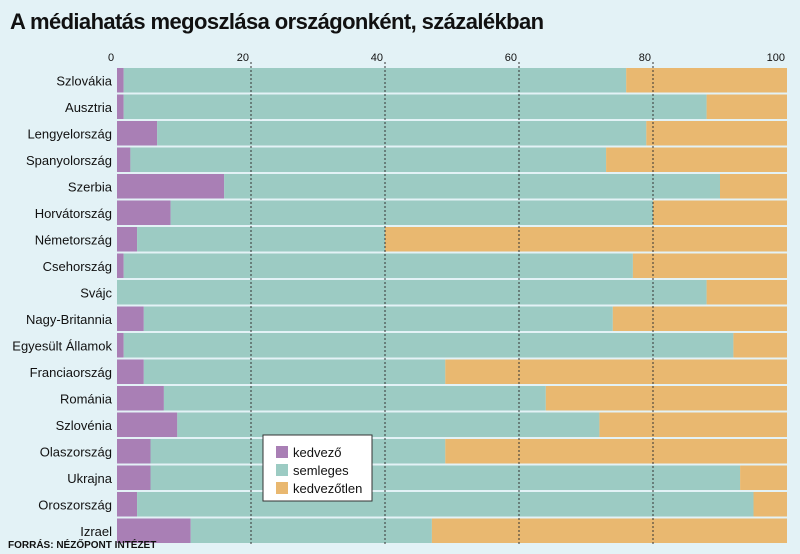 The width and height of the screenshot is (800, 554). Describe the element at coordinates (86, 398) in the screenshot. I see `category-label-romania: Románia` at that location.